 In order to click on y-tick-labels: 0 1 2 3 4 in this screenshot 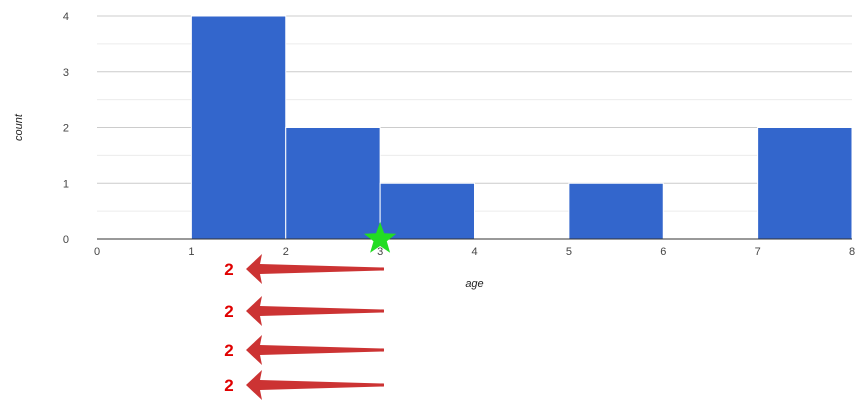, I will do `click(66, 128)`.